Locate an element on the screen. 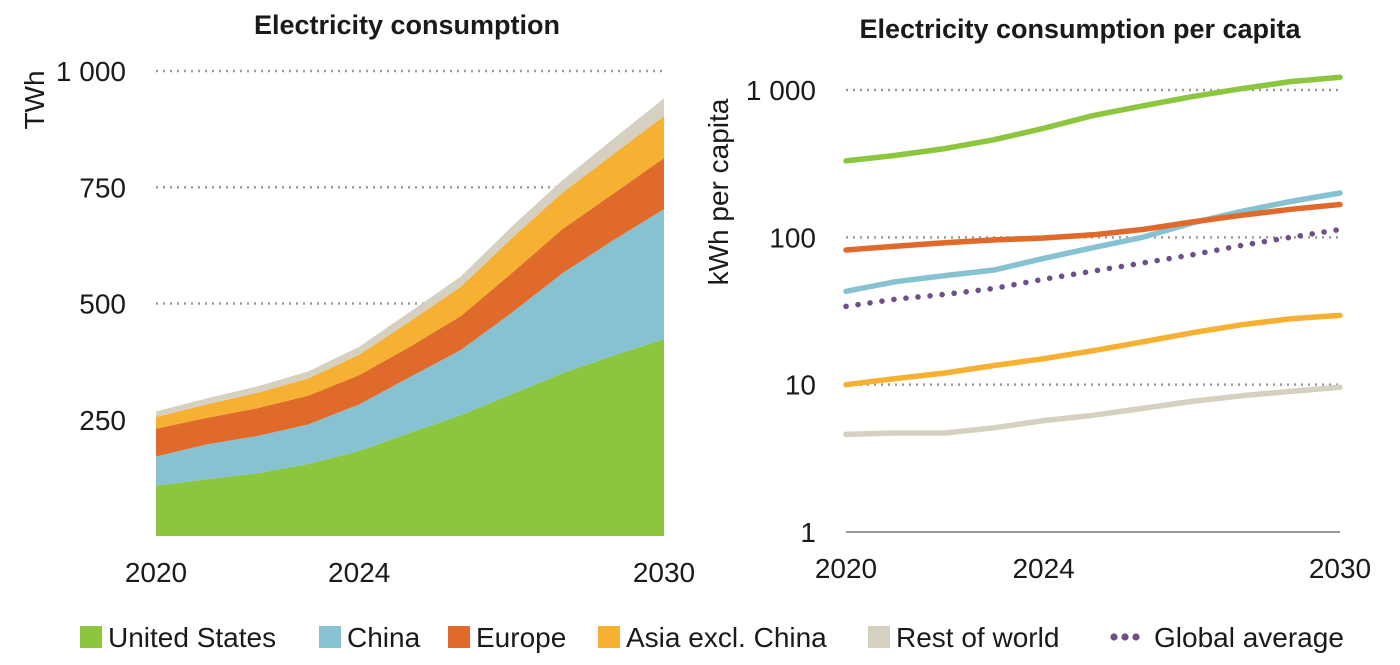 The image size is (1400, 665). left-y-tick-750: 750 is located at coordinates (102, 187).